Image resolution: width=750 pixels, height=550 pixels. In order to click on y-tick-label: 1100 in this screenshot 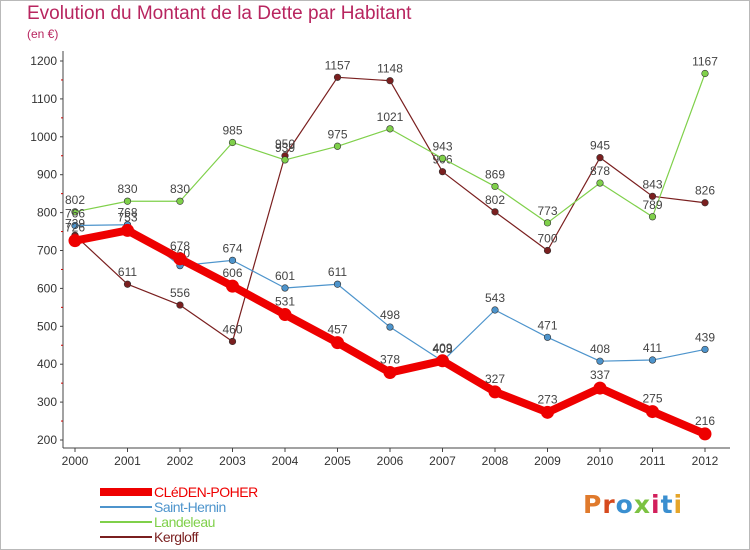, I will do `click(44, 99)`.